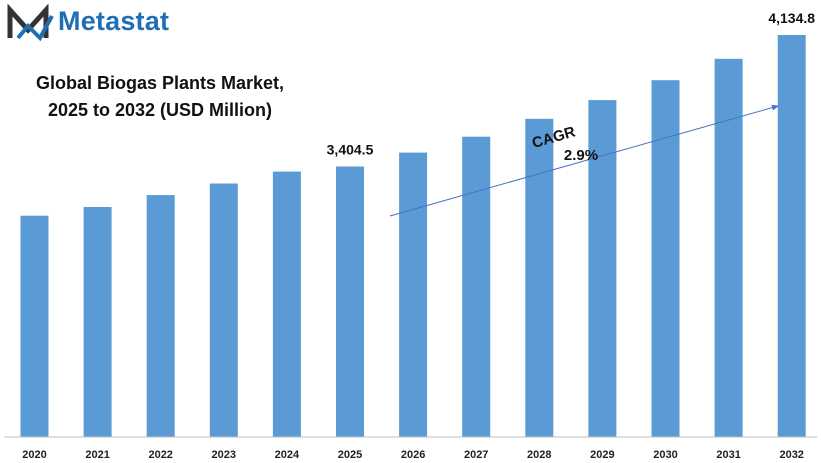  What do you see at coordinates (791, 455) in the screenshot?
I see `x-tick-2032: 2032` at bounding box center [791, 455].